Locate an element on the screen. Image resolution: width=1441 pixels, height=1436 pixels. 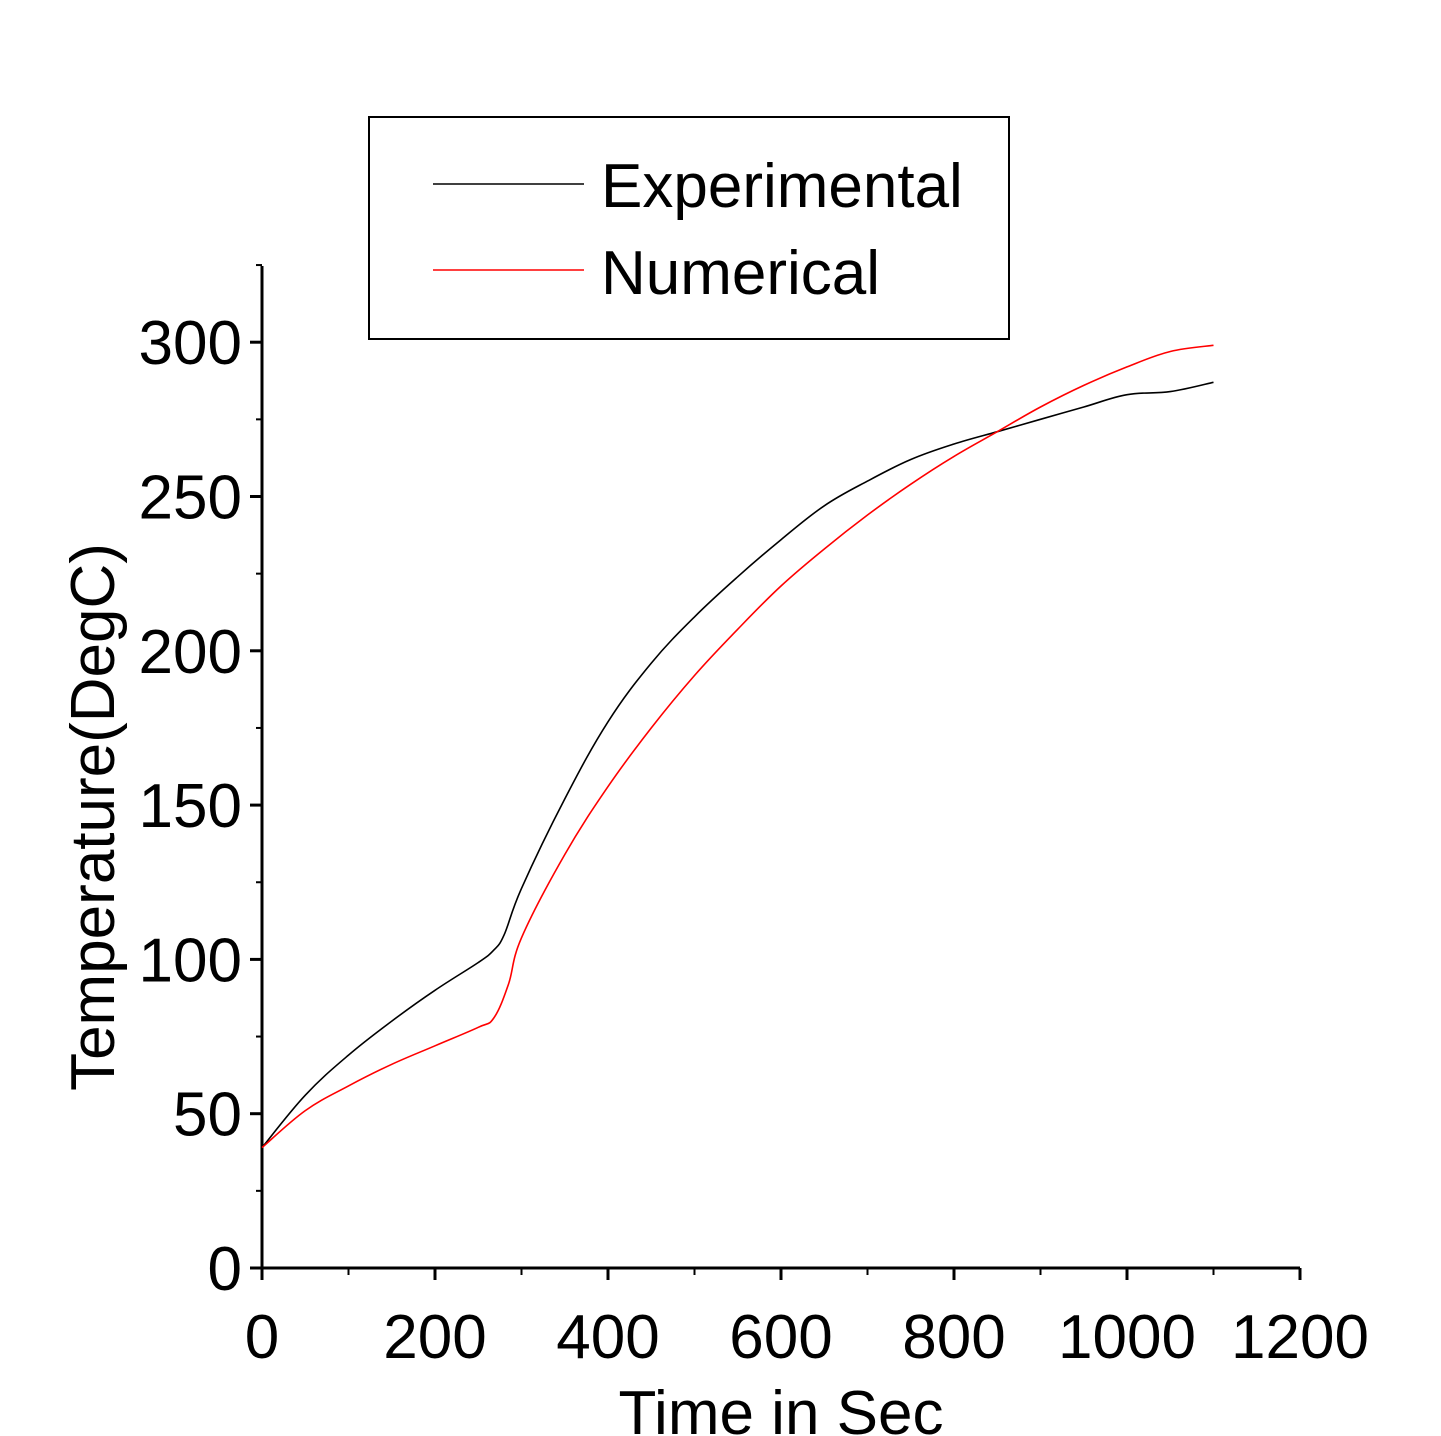
legend: Experimental Numerical is located at coordinates (689, 228).